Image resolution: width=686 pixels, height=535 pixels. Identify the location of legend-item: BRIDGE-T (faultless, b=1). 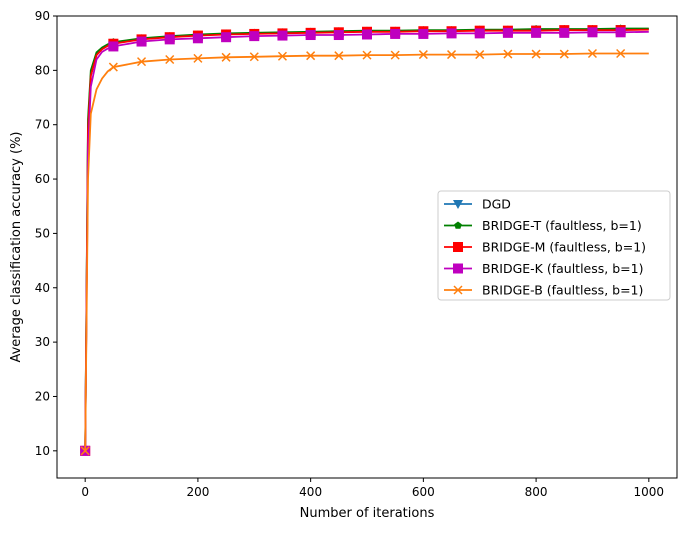
(543, 225).